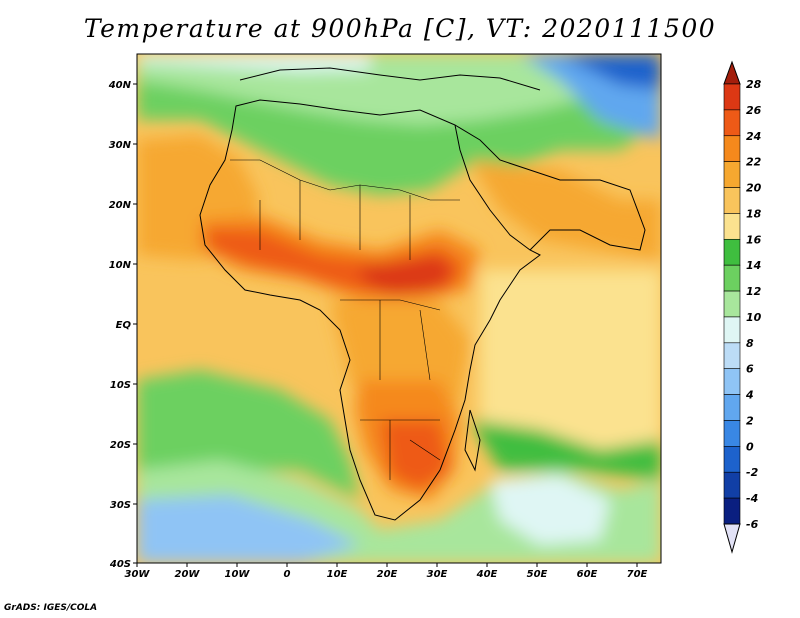 Image resolution: width=800 pixels, height=618 pixels. Describe the element at coordinates (752, 498) in the screenshot. I see `colorbar-label: -4` at that location.